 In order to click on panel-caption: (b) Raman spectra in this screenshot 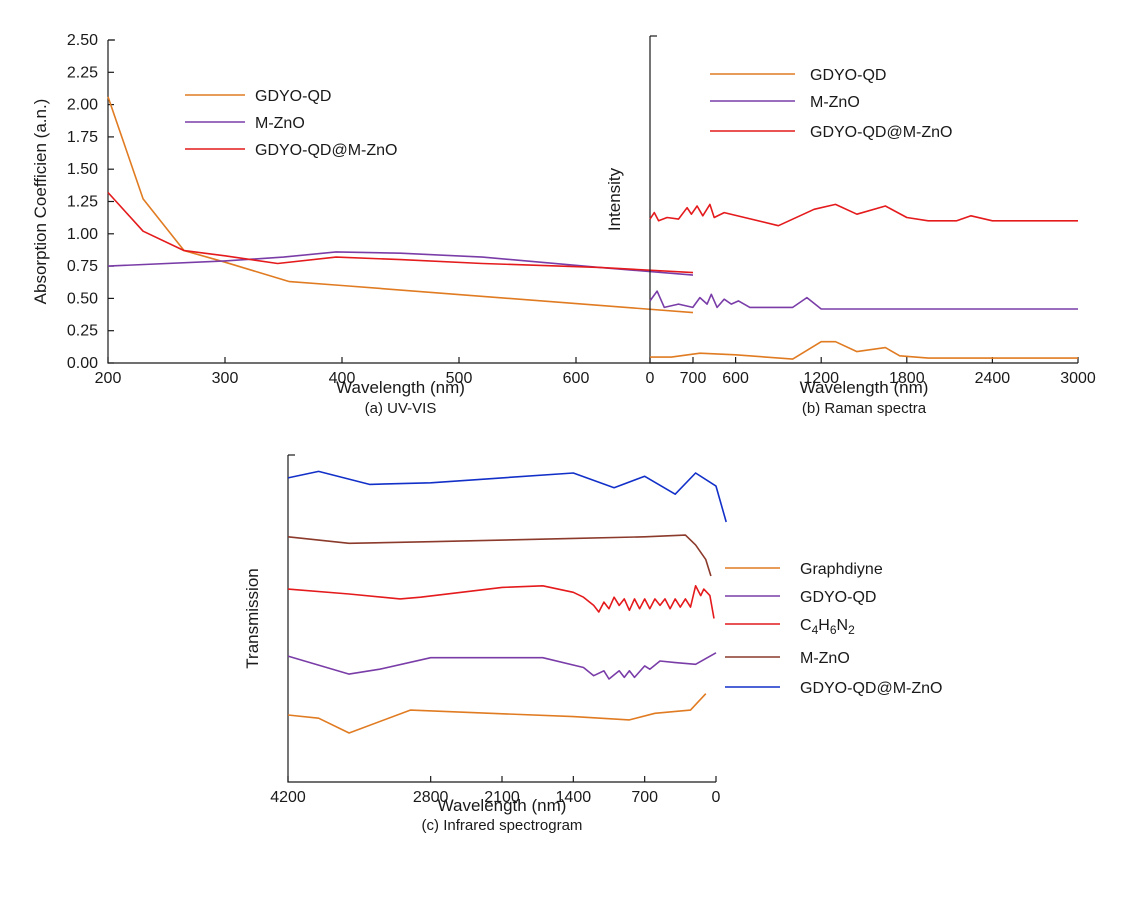, I will do `click(864, 408)`.